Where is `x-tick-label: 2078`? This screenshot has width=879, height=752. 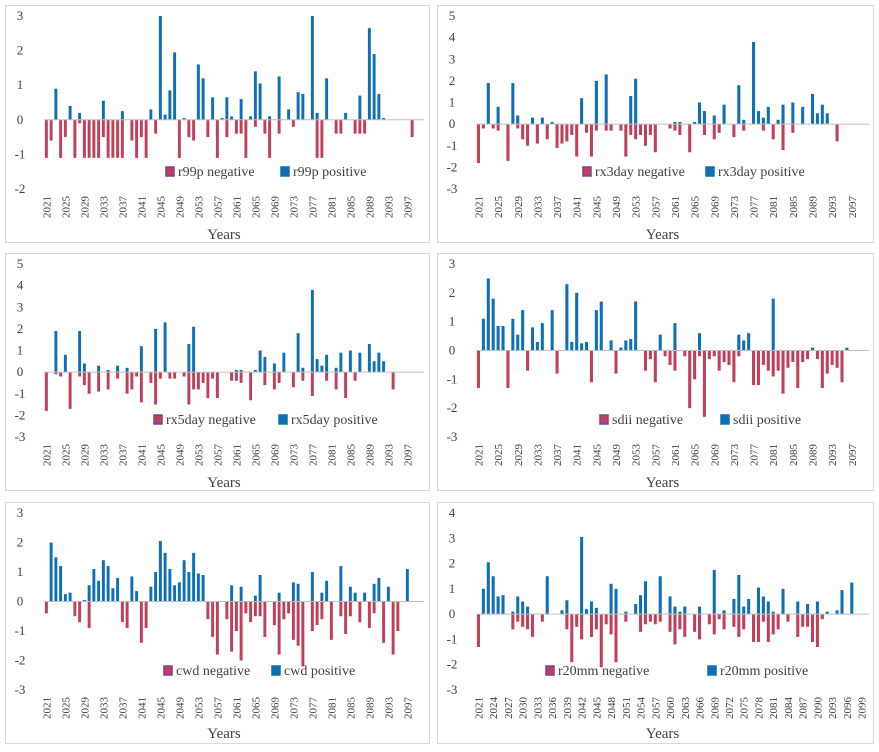
x-tick-label: 2078 is located at coordinates (760, 708).